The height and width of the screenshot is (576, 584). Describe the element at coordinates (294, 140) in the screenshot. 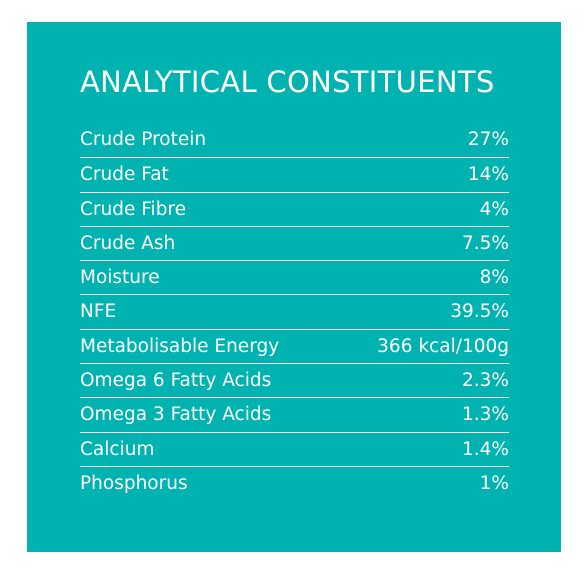

I see `table-row: Crude Protein 27%` at that location.